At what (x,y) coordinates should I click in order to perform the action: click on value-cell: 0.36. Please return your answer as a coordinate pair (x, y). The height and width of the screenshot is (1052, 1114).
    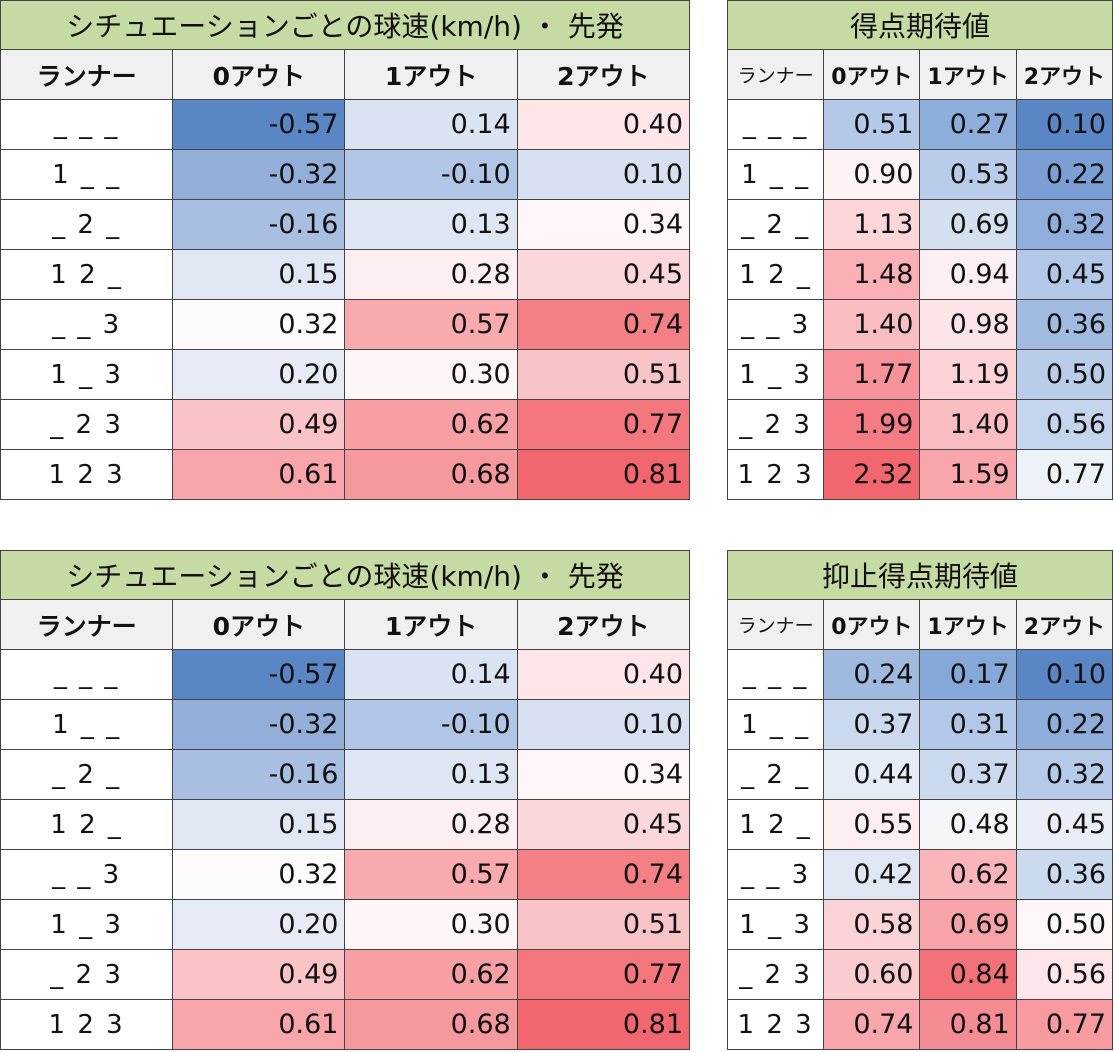
    Looking at the image, I should click on (1064, 324).